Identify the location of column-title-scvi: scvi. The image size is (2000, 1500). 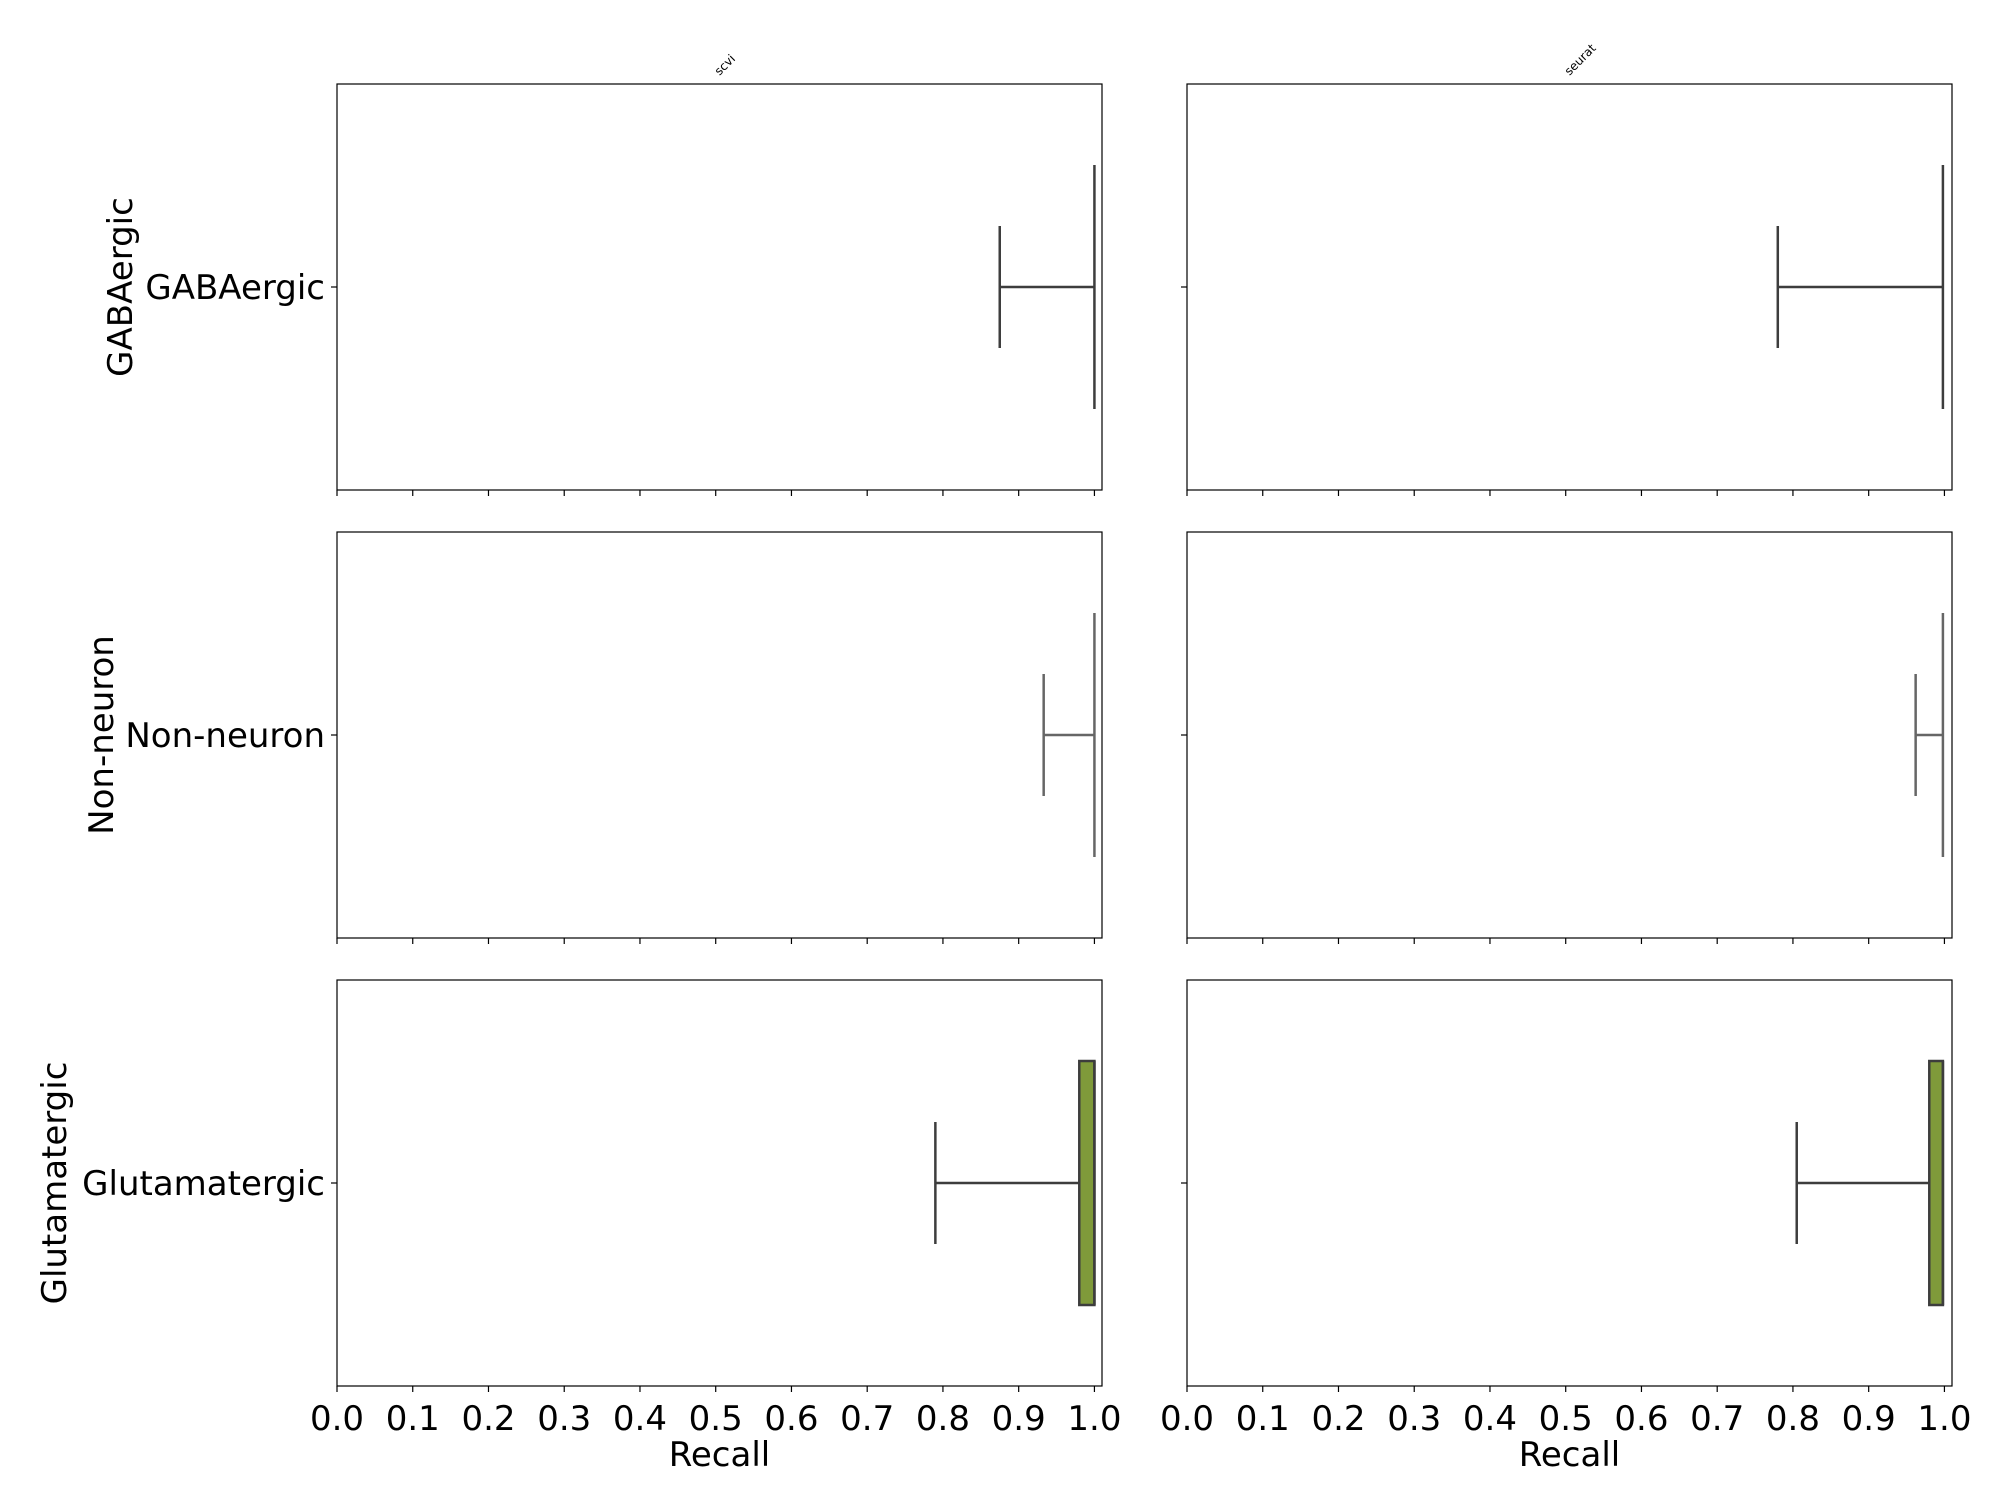
(725, 65).